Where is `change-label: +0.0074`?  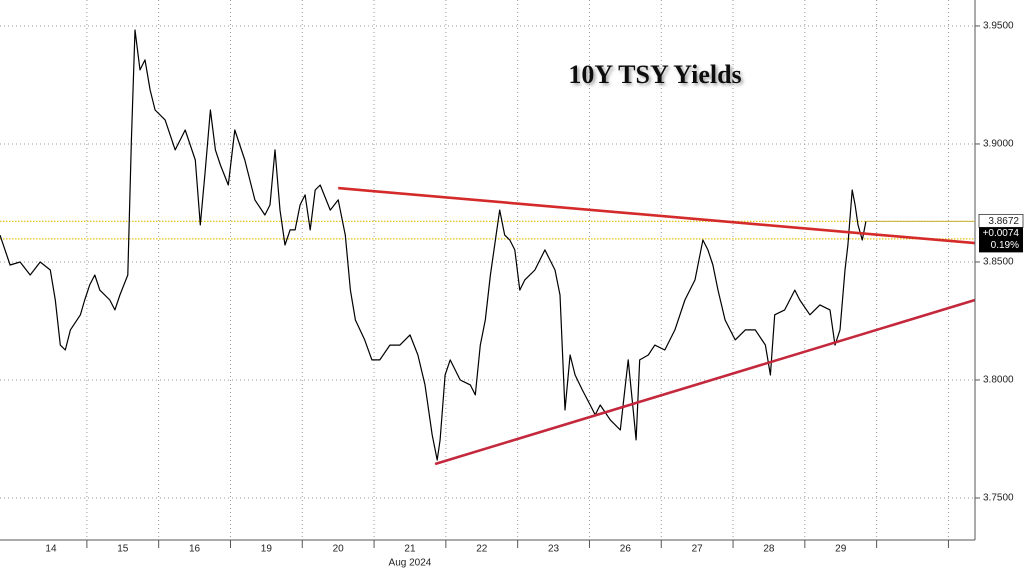
change-label: +0.0074 is located at coordinates (1001, 233).